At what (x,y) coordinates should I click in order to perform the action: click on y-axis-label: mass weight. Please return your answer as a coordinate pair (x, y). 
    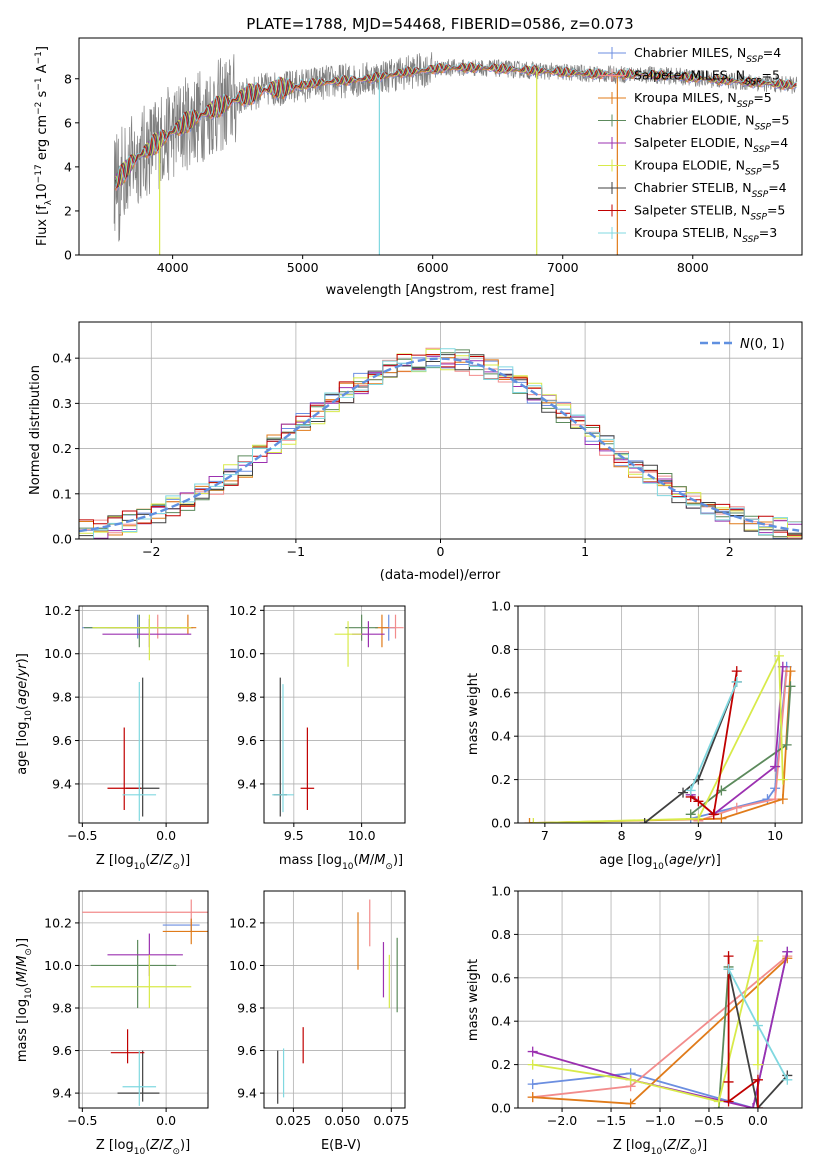
    Looking at the image, I should click on (473, 1000).